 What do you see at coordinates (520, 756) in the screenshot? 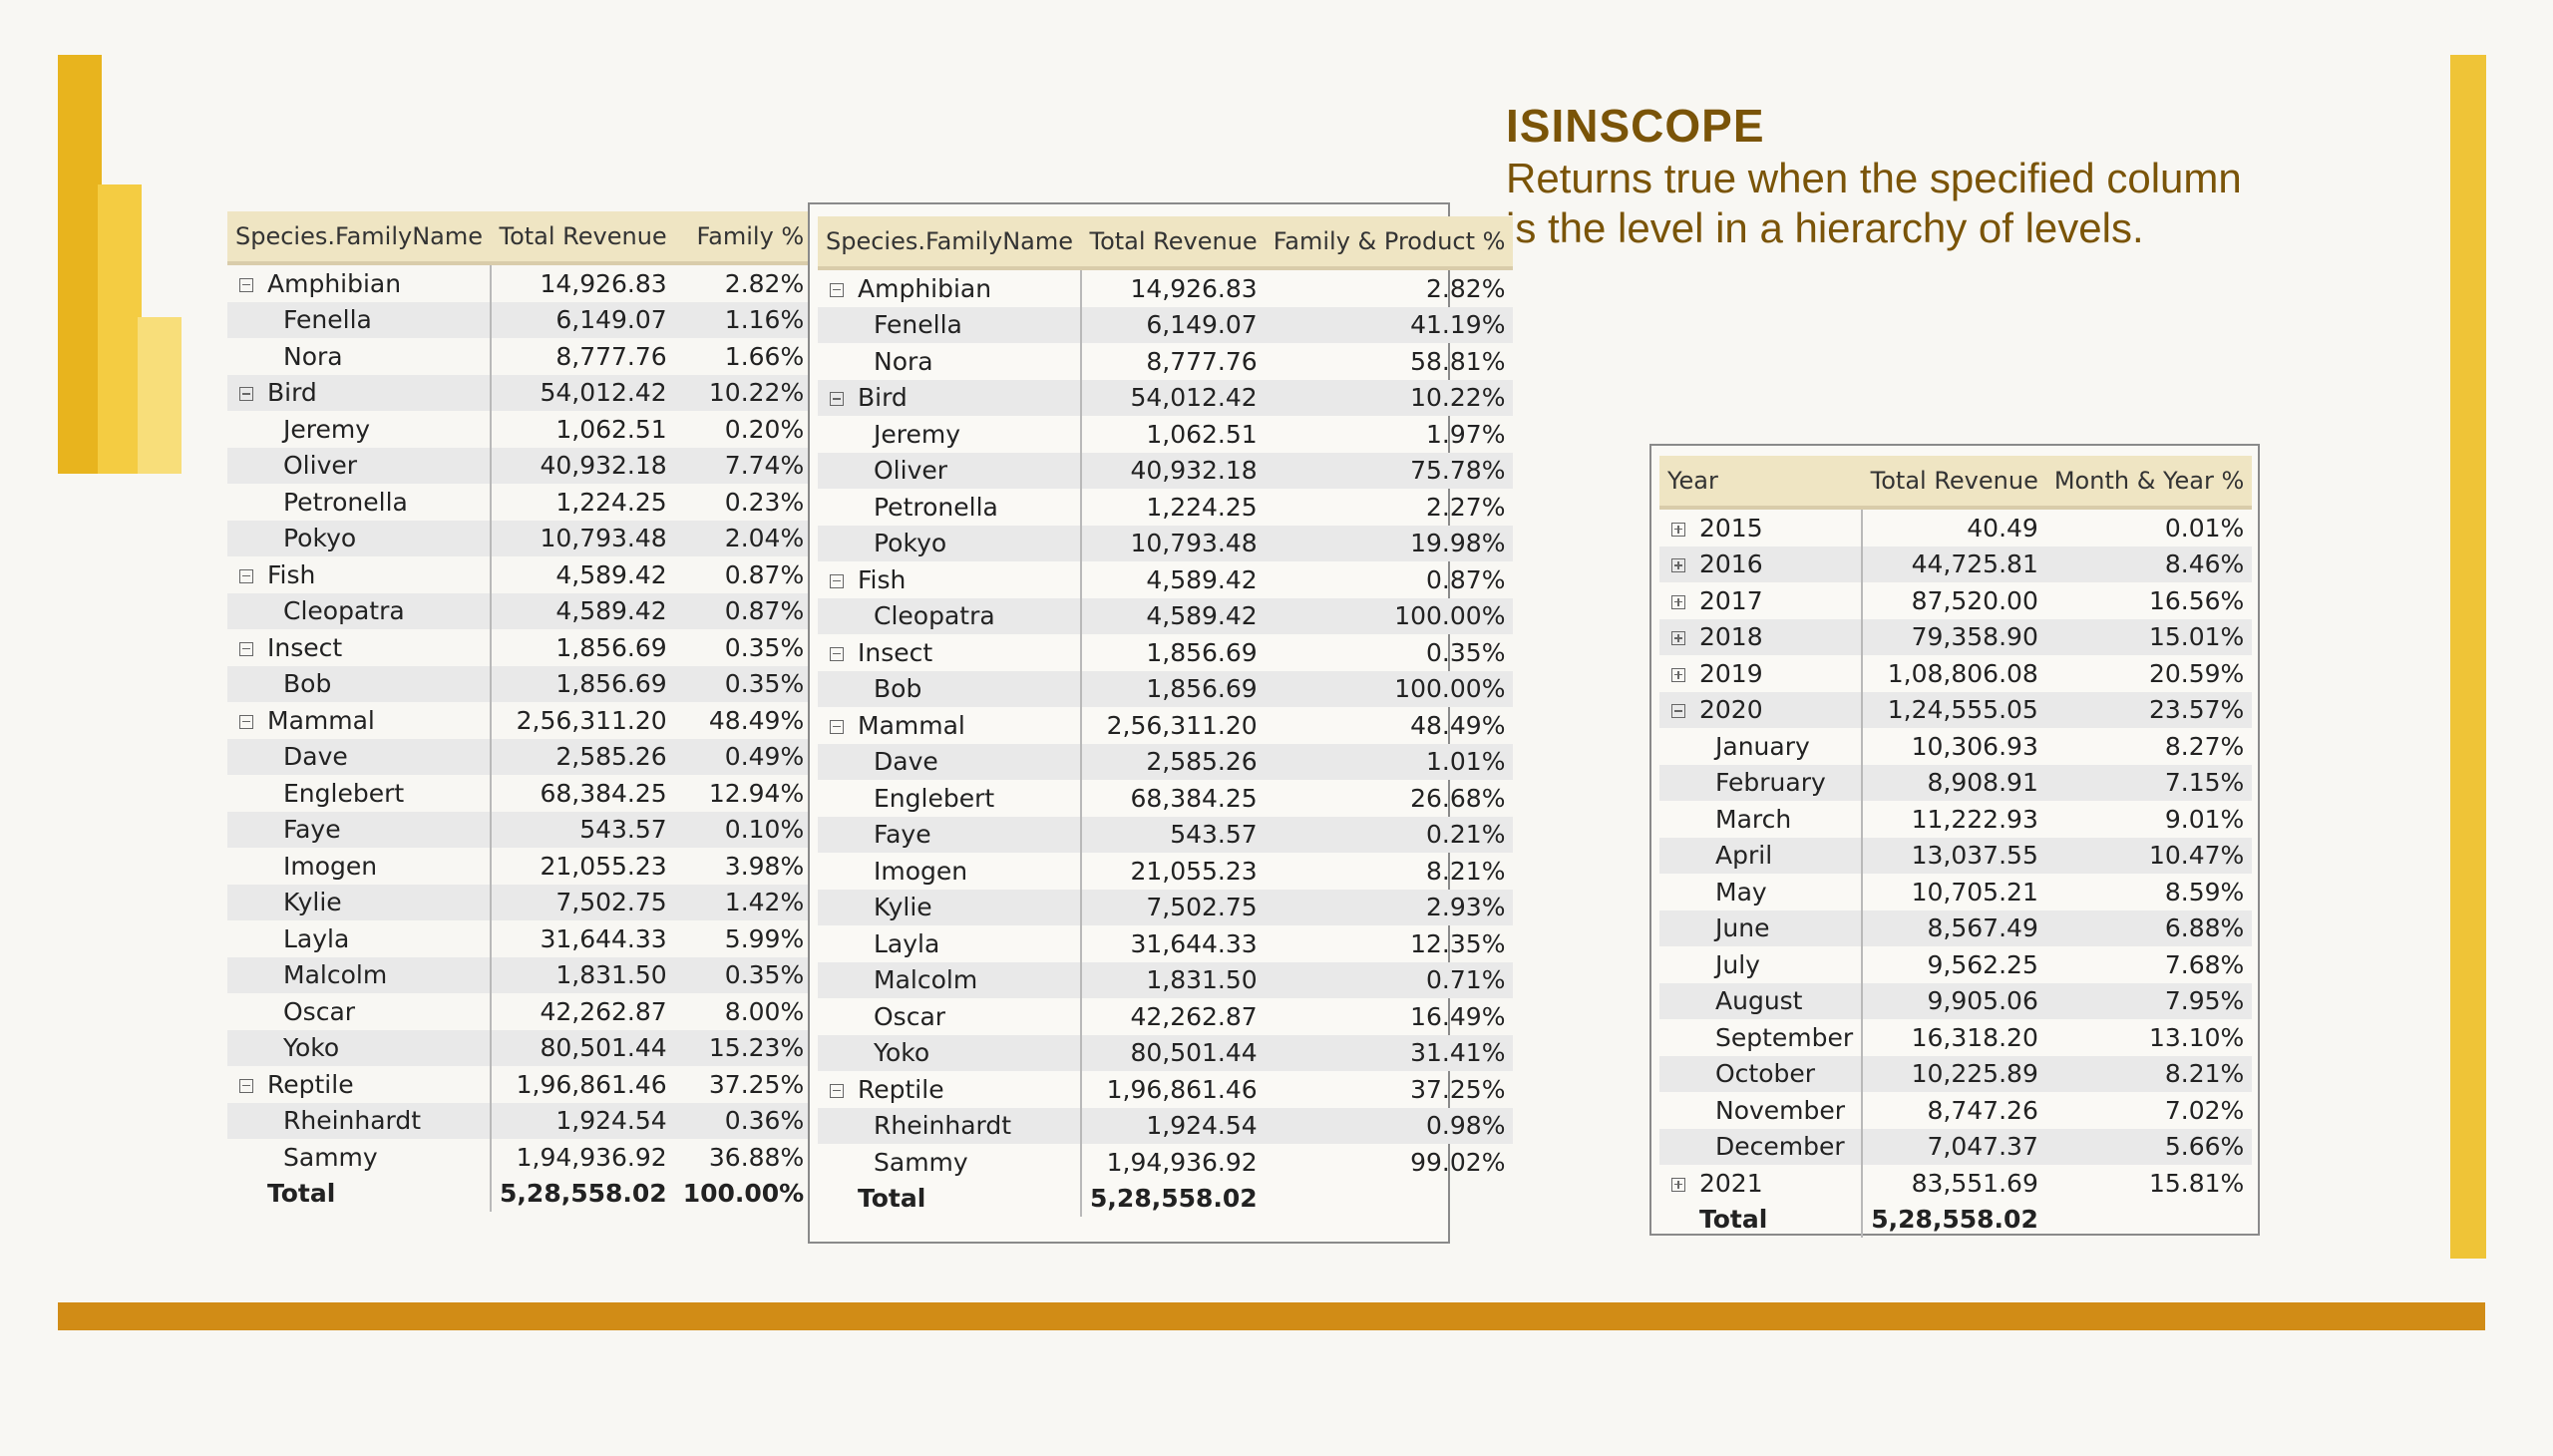
I see `table-row: Dave 2,585.26 0.49%` at bounding box center [520, 756].